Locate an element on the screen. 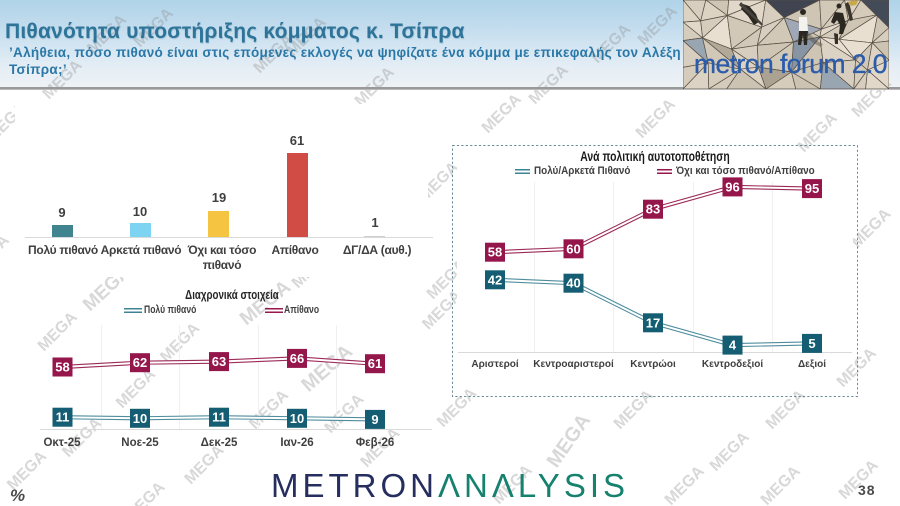 The image size is (900, 506). svg-text: 60 is located at coordinates (573, 248).